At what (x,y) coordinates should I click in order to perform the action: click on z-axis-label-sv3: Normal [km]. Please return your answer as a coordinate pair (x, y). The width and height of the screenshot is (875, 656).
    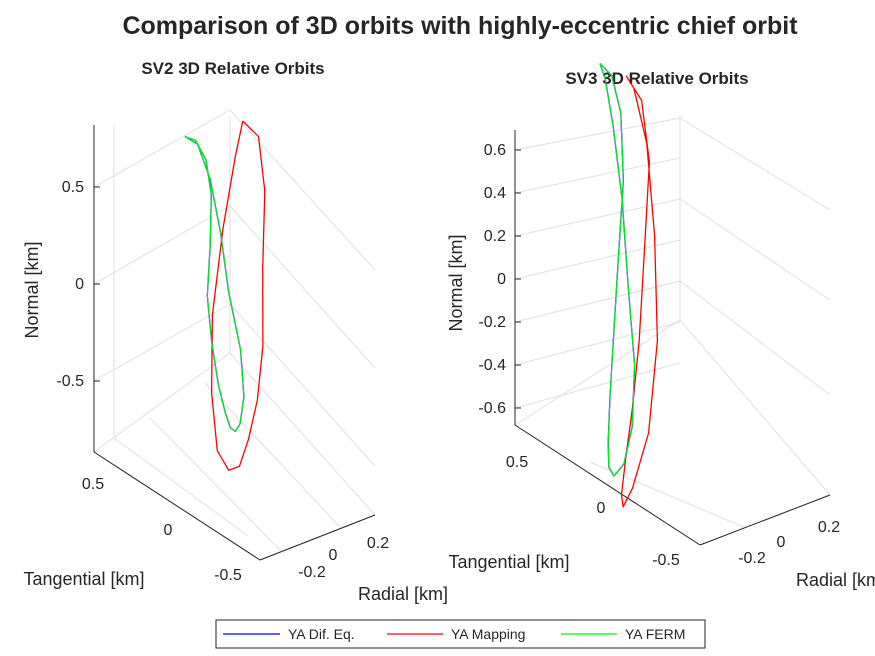
    Looking at the image, I should click on (456, 282).